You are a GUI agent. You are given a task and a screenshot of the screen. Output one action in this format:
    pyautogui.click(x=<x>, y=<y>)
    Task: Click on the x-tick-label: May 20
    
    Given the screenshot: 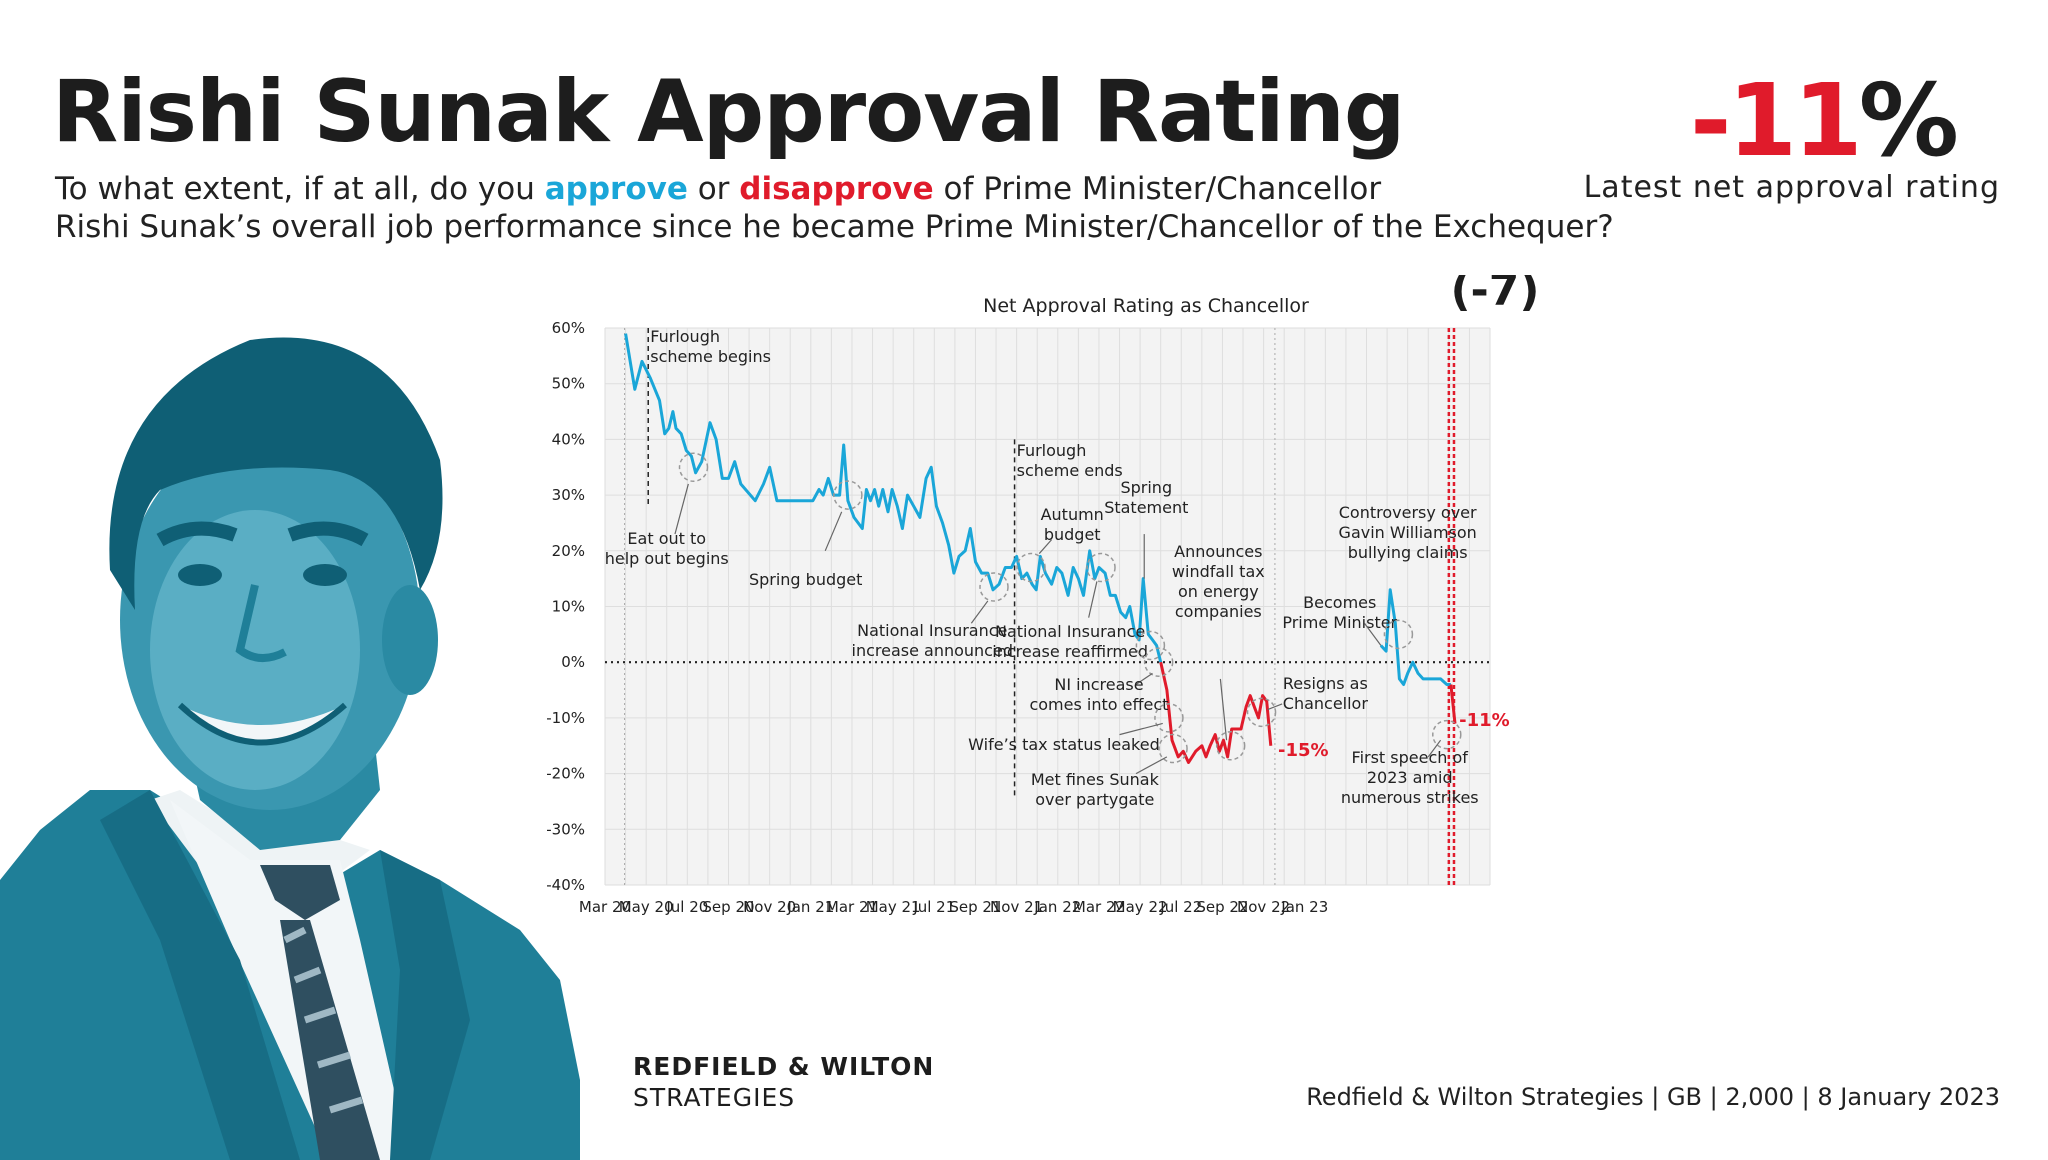 What is the action you would take?
    pyautogui.click(x=646, y=907)
    